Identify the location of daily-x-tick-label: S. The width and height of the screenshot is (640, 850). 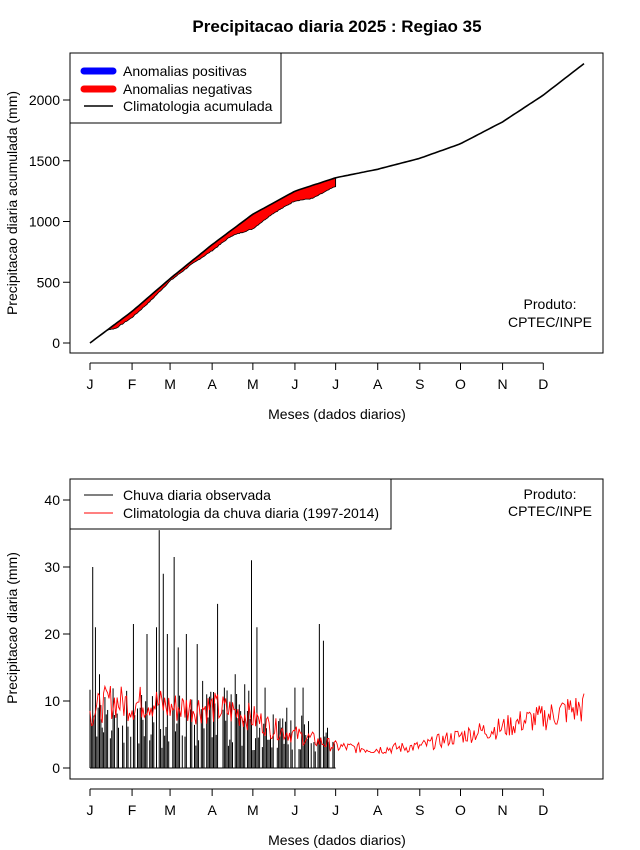
(419, 810).